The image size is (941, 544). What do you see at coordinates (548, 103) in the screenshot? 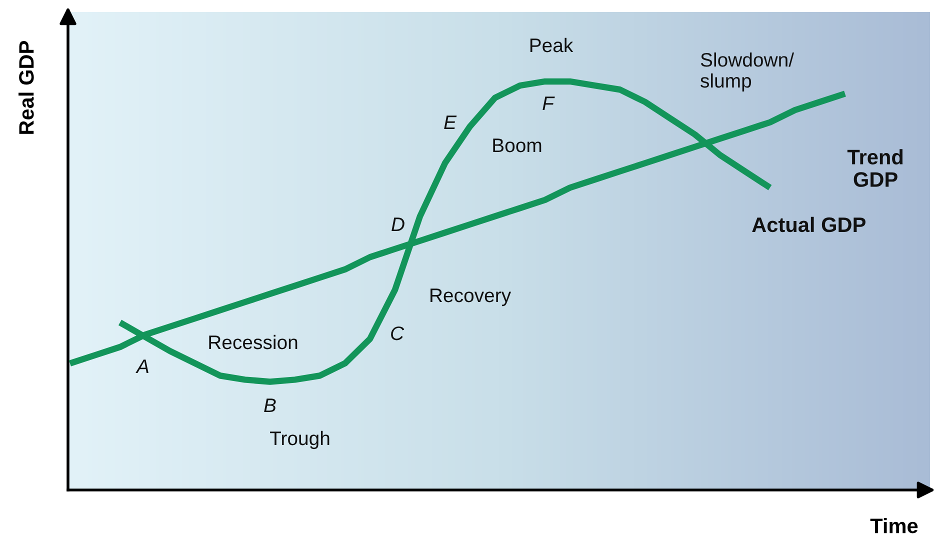
I see `annotation: F` at bounding box center [548, 103].